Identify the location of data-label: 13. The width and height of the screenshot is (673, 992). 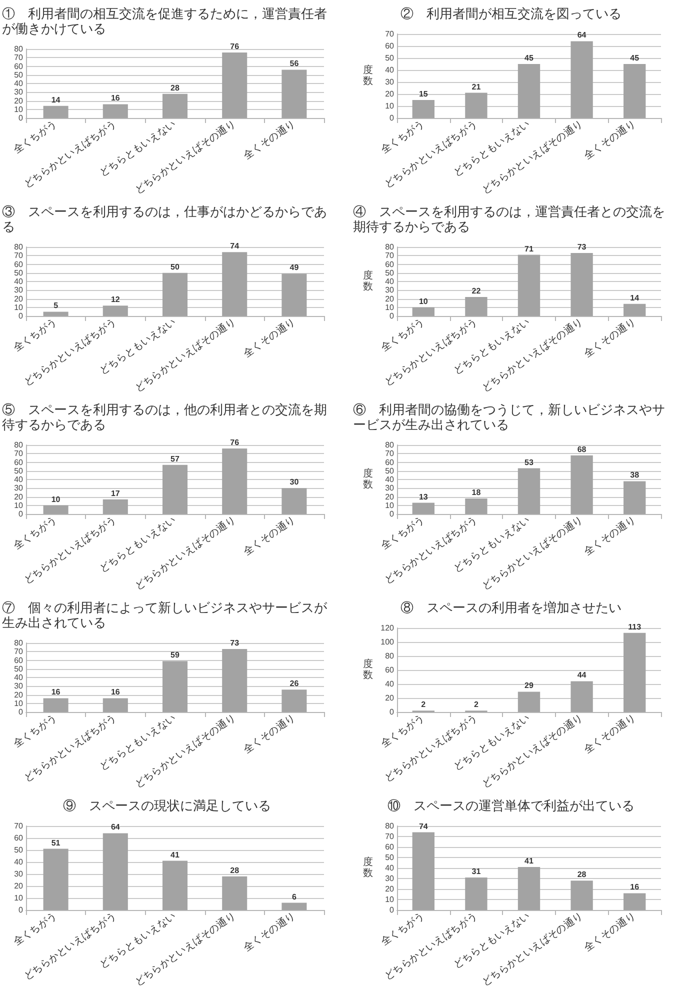
(423, 497).